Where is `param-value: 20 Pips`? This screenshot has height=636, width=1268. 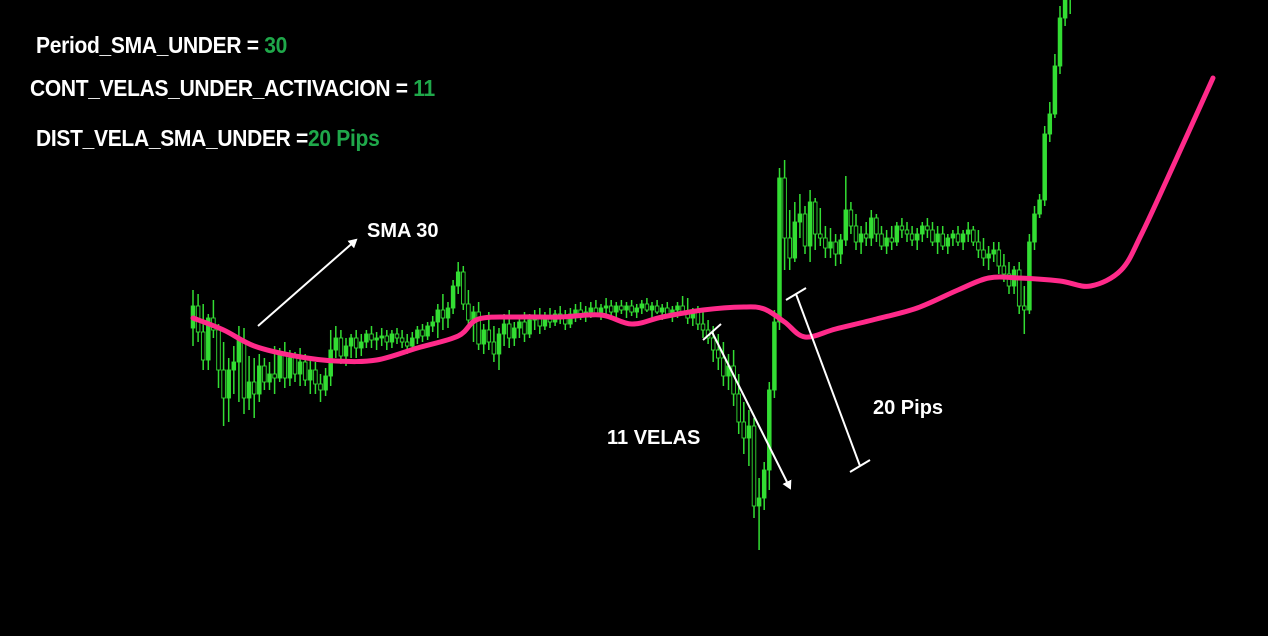 param-value: 20 Pips is located at coordinates (344, 139).